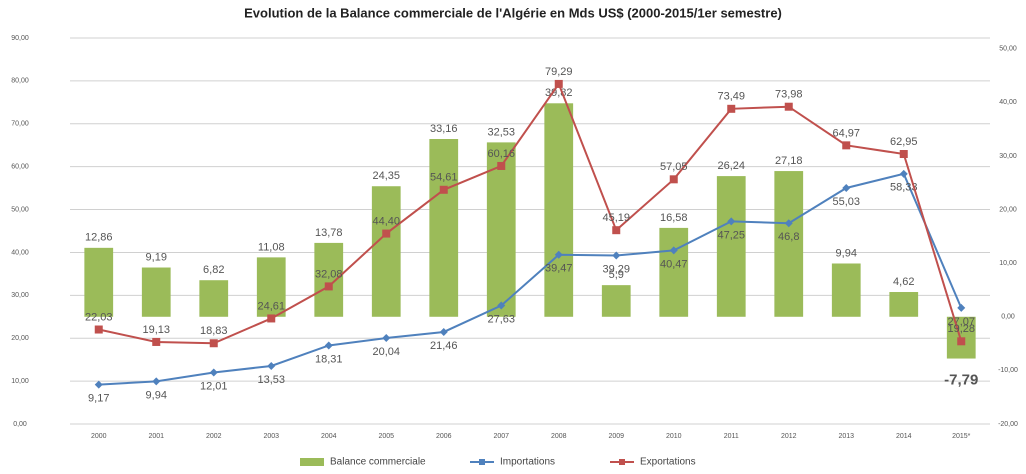  What do you see at coordinates (214, 436) in the screenshot?
I see `x-tick-label: 2002` at bounding box center [214, 436].